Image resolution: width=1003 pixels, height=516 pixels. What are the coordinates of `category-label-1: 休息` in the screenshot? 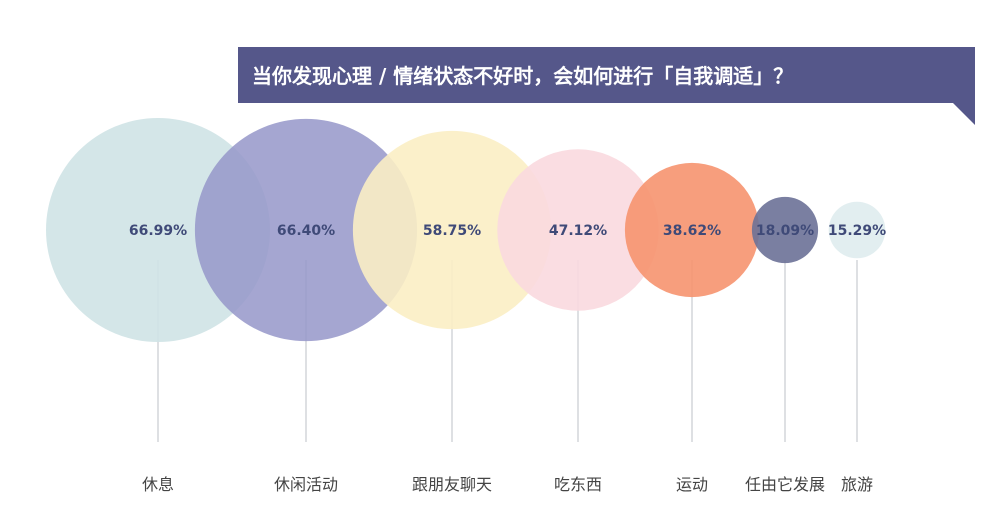 It's located at (158, 484).